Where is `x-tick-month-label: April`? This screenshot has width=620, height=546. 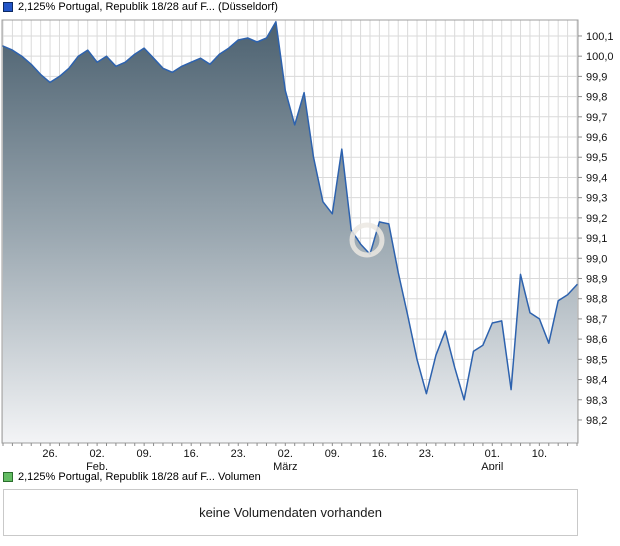
x-tick-month-label: April is located at coordinates (492, 465).